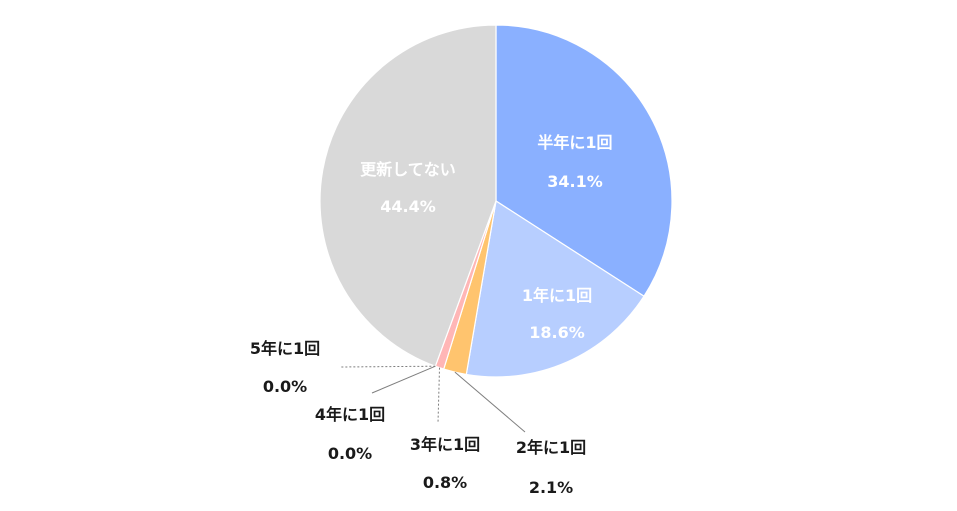 This screenshot has height=511, width=957. What do you see at coordinates (350, 414) in the screenshot?
I see `slice-label-4-year: 4年に1回` at bounding box center [350, 414].